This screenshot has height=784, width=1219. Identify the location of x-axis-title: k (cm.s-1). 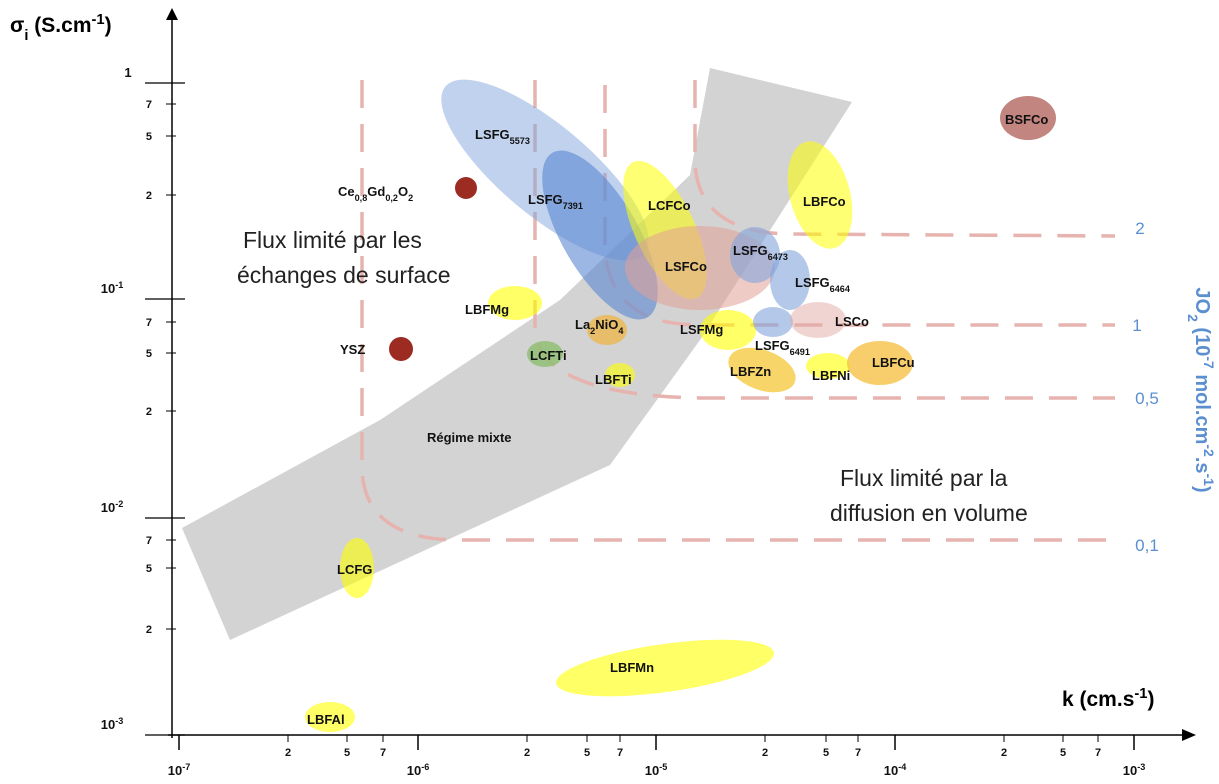
(1108, 698).